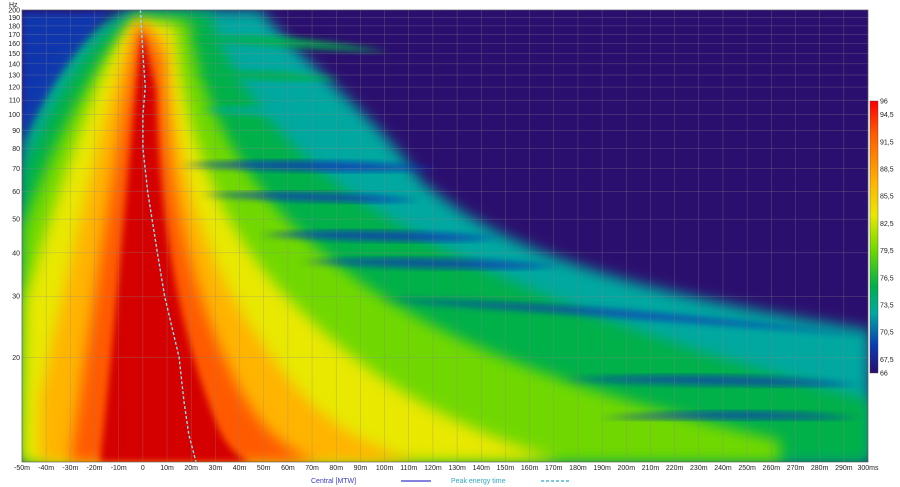  What do you see at coordinates (14, 26) in the screenshot?
I see `y-tick-label: 180` at bounding box center [14, 26].